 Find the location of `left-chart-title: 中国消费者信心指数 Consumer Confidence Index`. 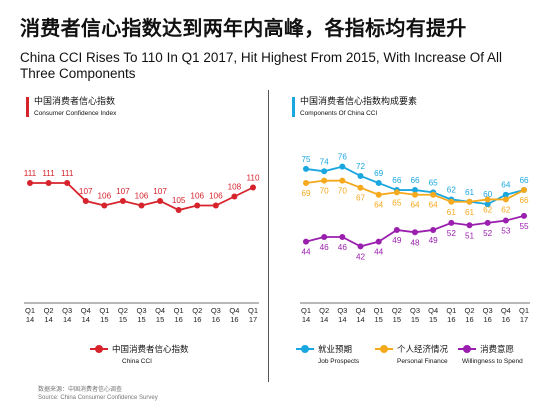

left-chart-title: 中国消费者信心指数 Consumer Confidence Index is located at coordinates (71, 107).